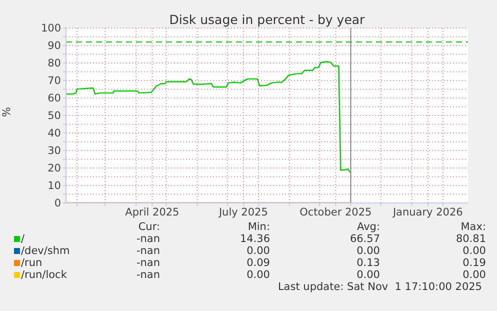  What do you see at coordinates (258, 227) in the screenshot?
I see `text: Min:` at bounding box center [258, 227].